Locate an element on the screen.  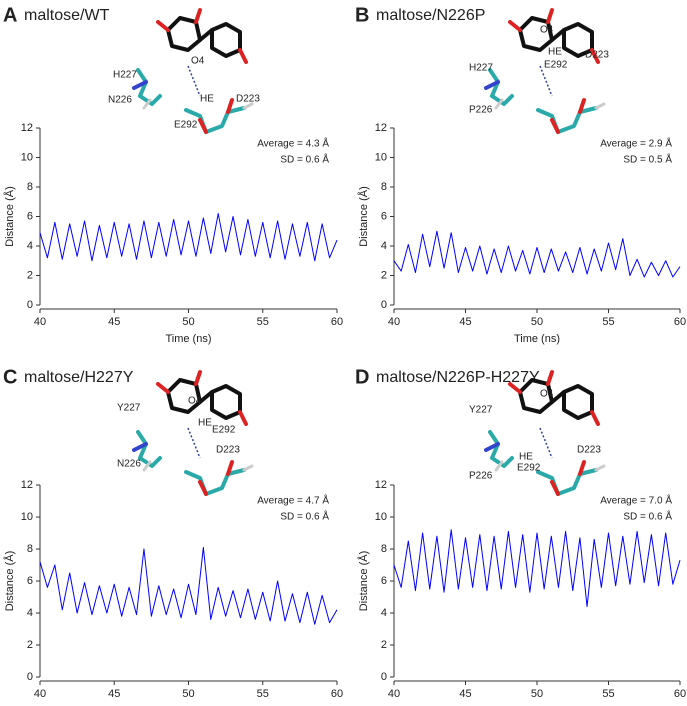
y-tick-label: 2 is located at coordinates (30, 645).